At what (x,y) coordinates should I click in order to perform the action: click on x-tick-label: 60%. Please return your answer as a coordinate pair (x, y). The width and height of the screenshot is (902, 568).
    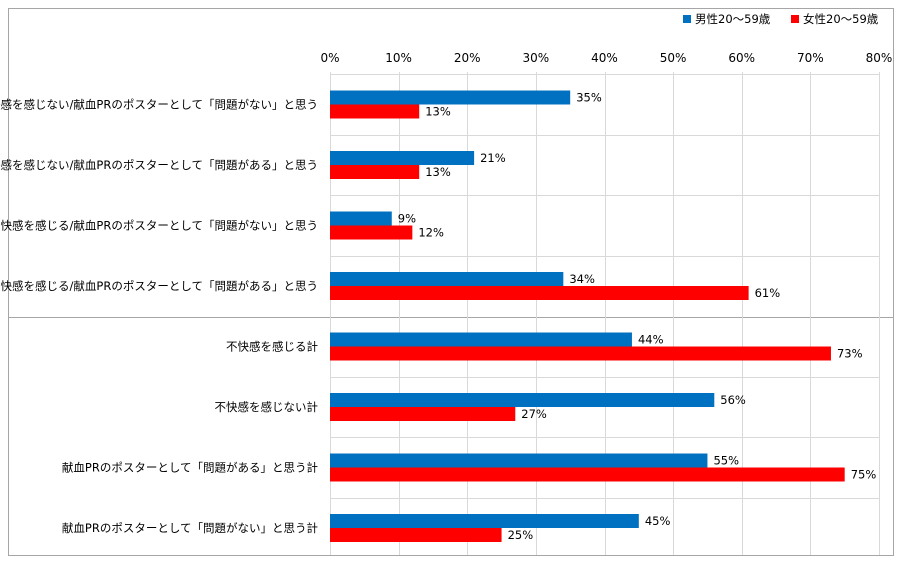
    Looking at the image, I should click on (741, 58).